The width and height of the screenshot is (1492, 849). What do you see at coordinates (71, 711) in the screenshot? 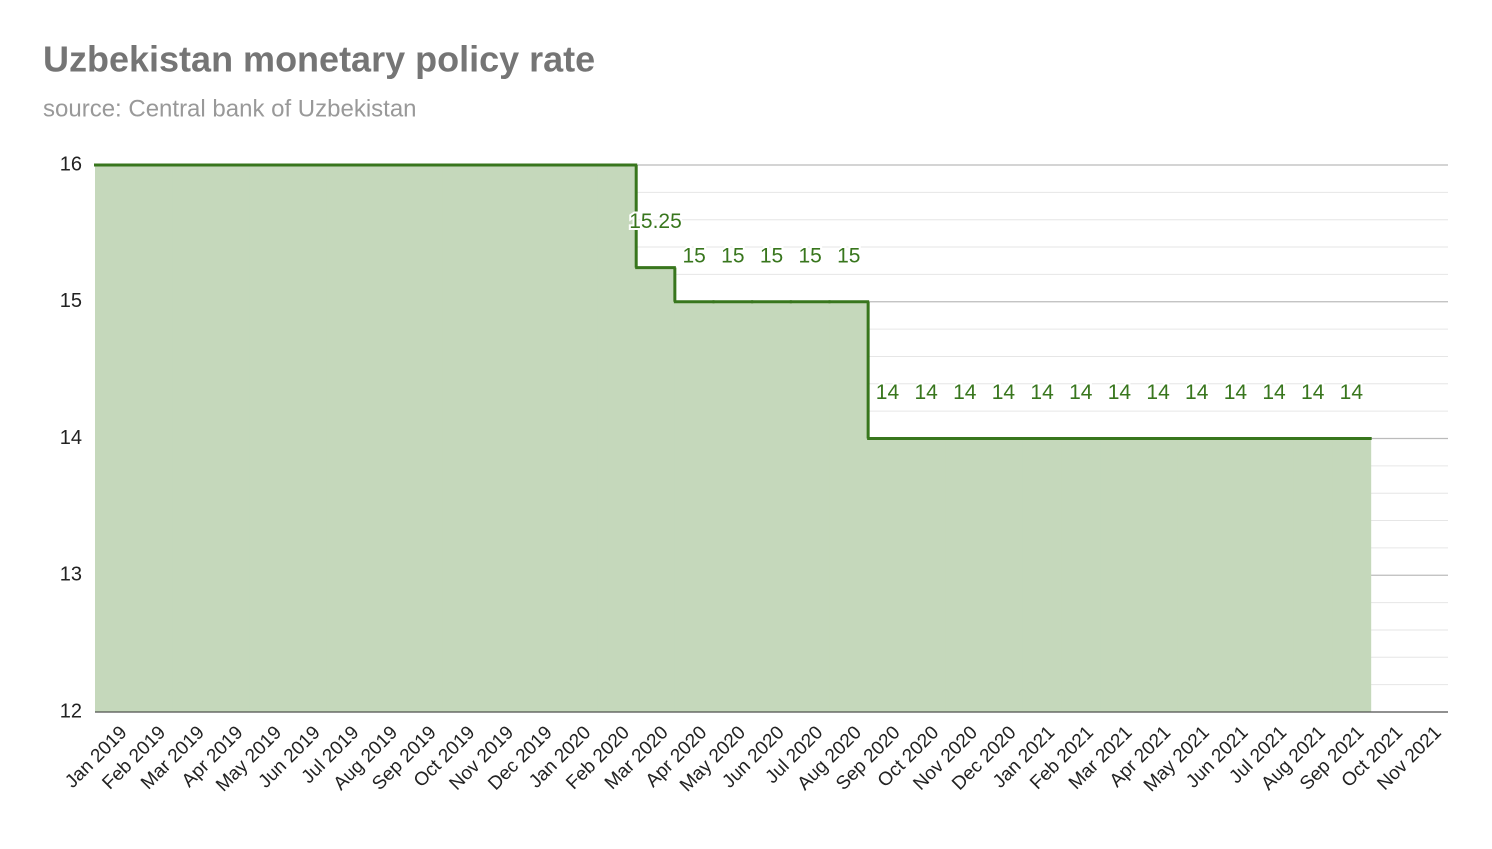
I see `y-tick-label: 12` at bounding box center [71, 711].